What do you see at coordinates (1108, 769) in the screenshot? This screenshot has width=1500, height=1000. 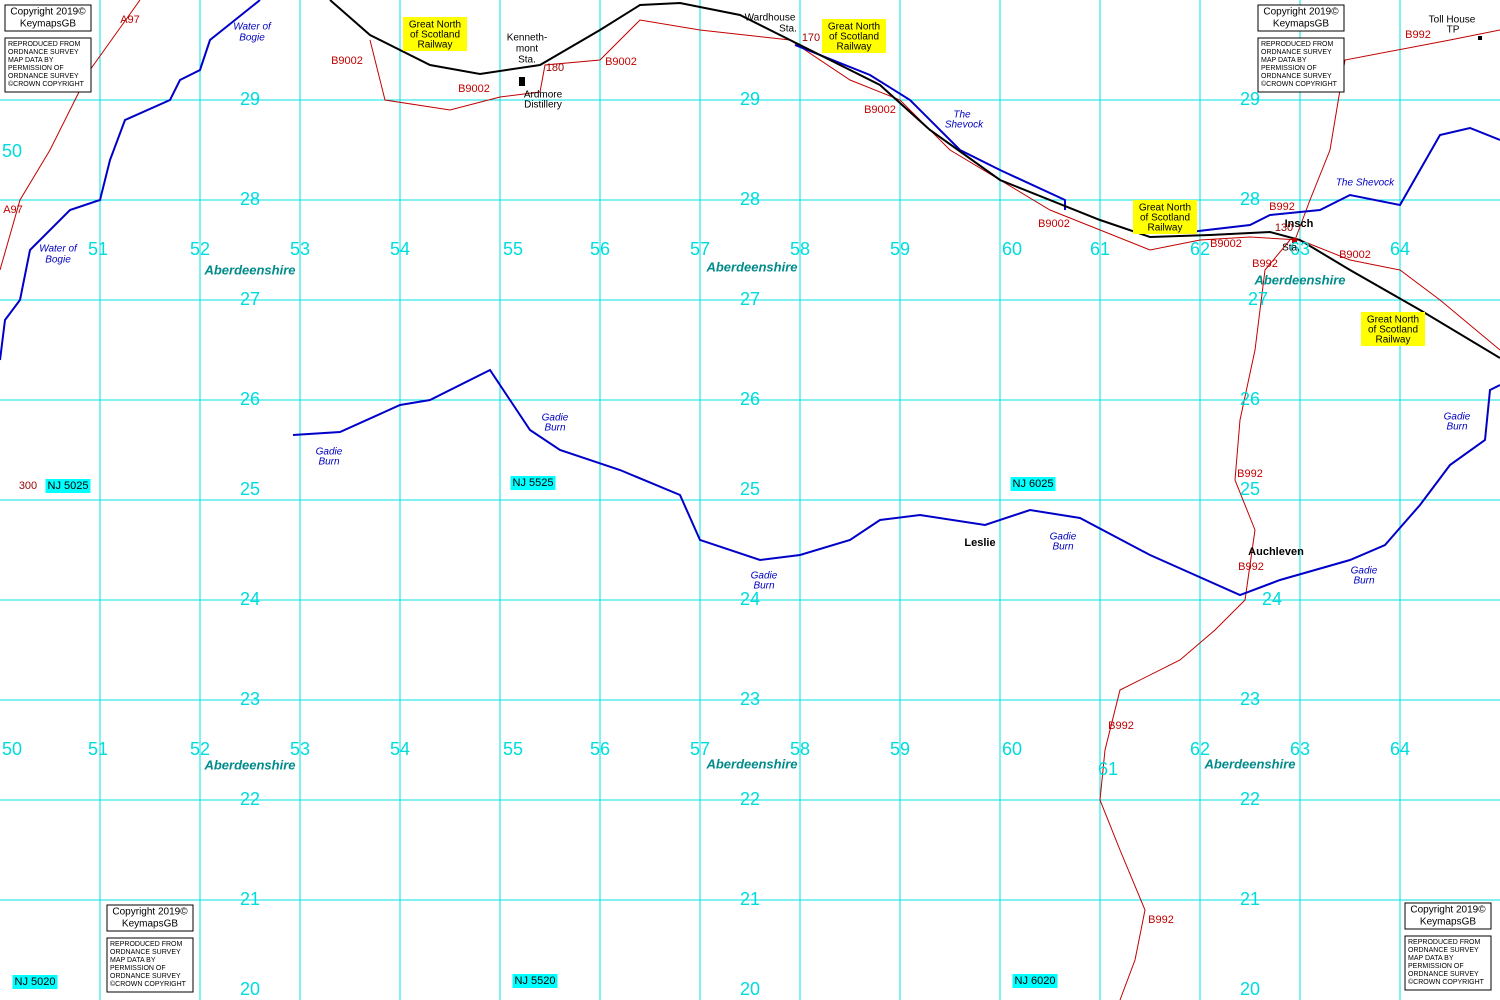 I see `easting-label: 61` at bounding box center [1108, 769].